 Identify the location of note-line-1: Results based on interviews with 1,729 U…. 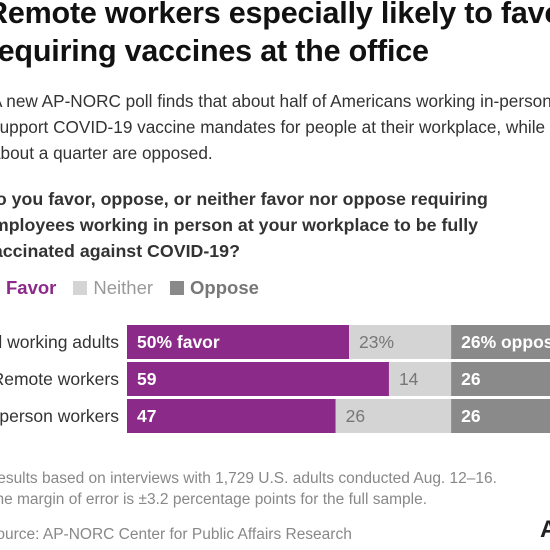
(248, 478).